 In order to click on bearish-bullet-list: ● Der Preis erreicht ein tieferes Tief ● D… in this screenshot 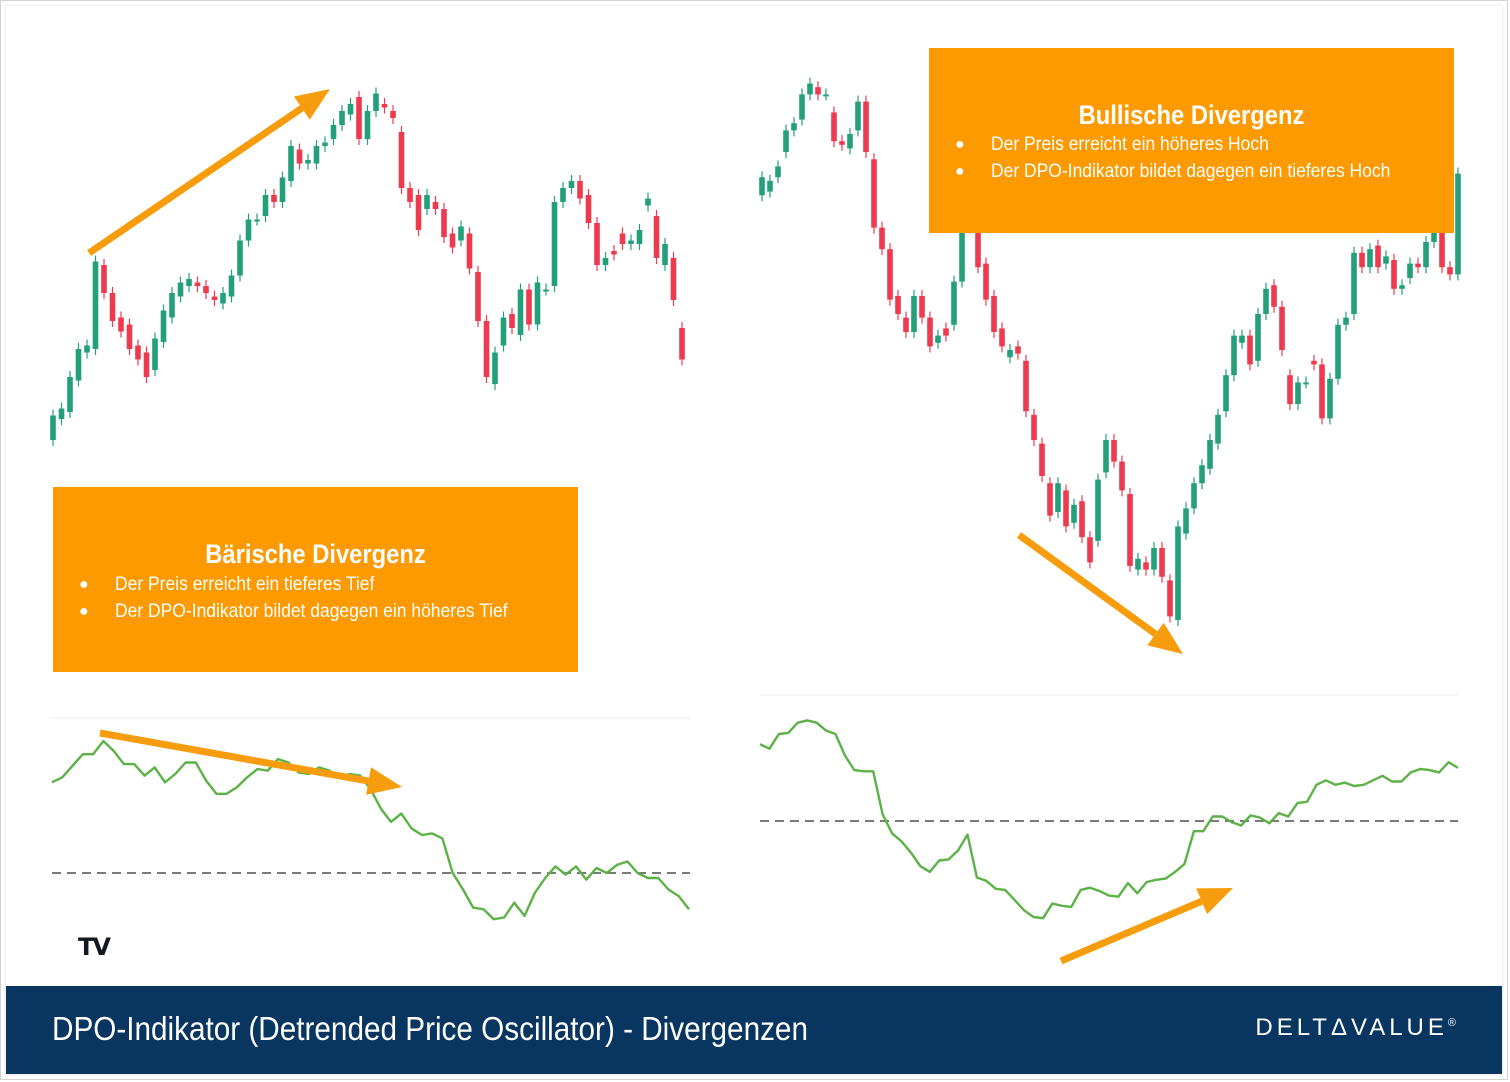, I will do `click(310, 598)`.